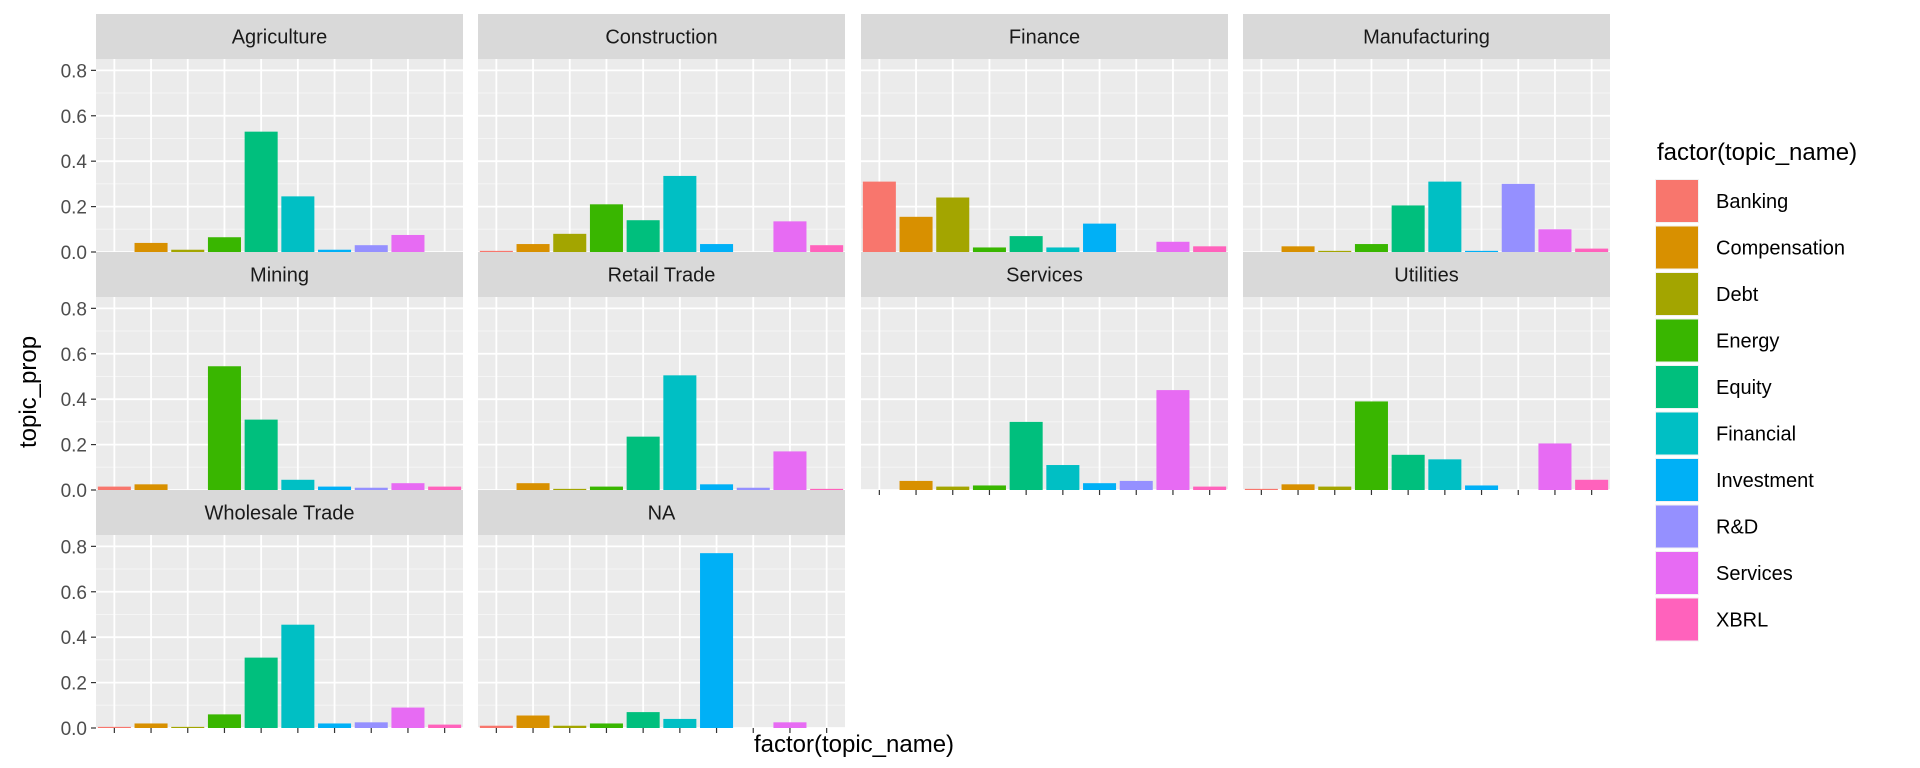 The image size is (1920, 768). Describe the element at coordinates (1482, 251) in the screenshot. I see `bar-investment: Investment: 0.005` at that location.